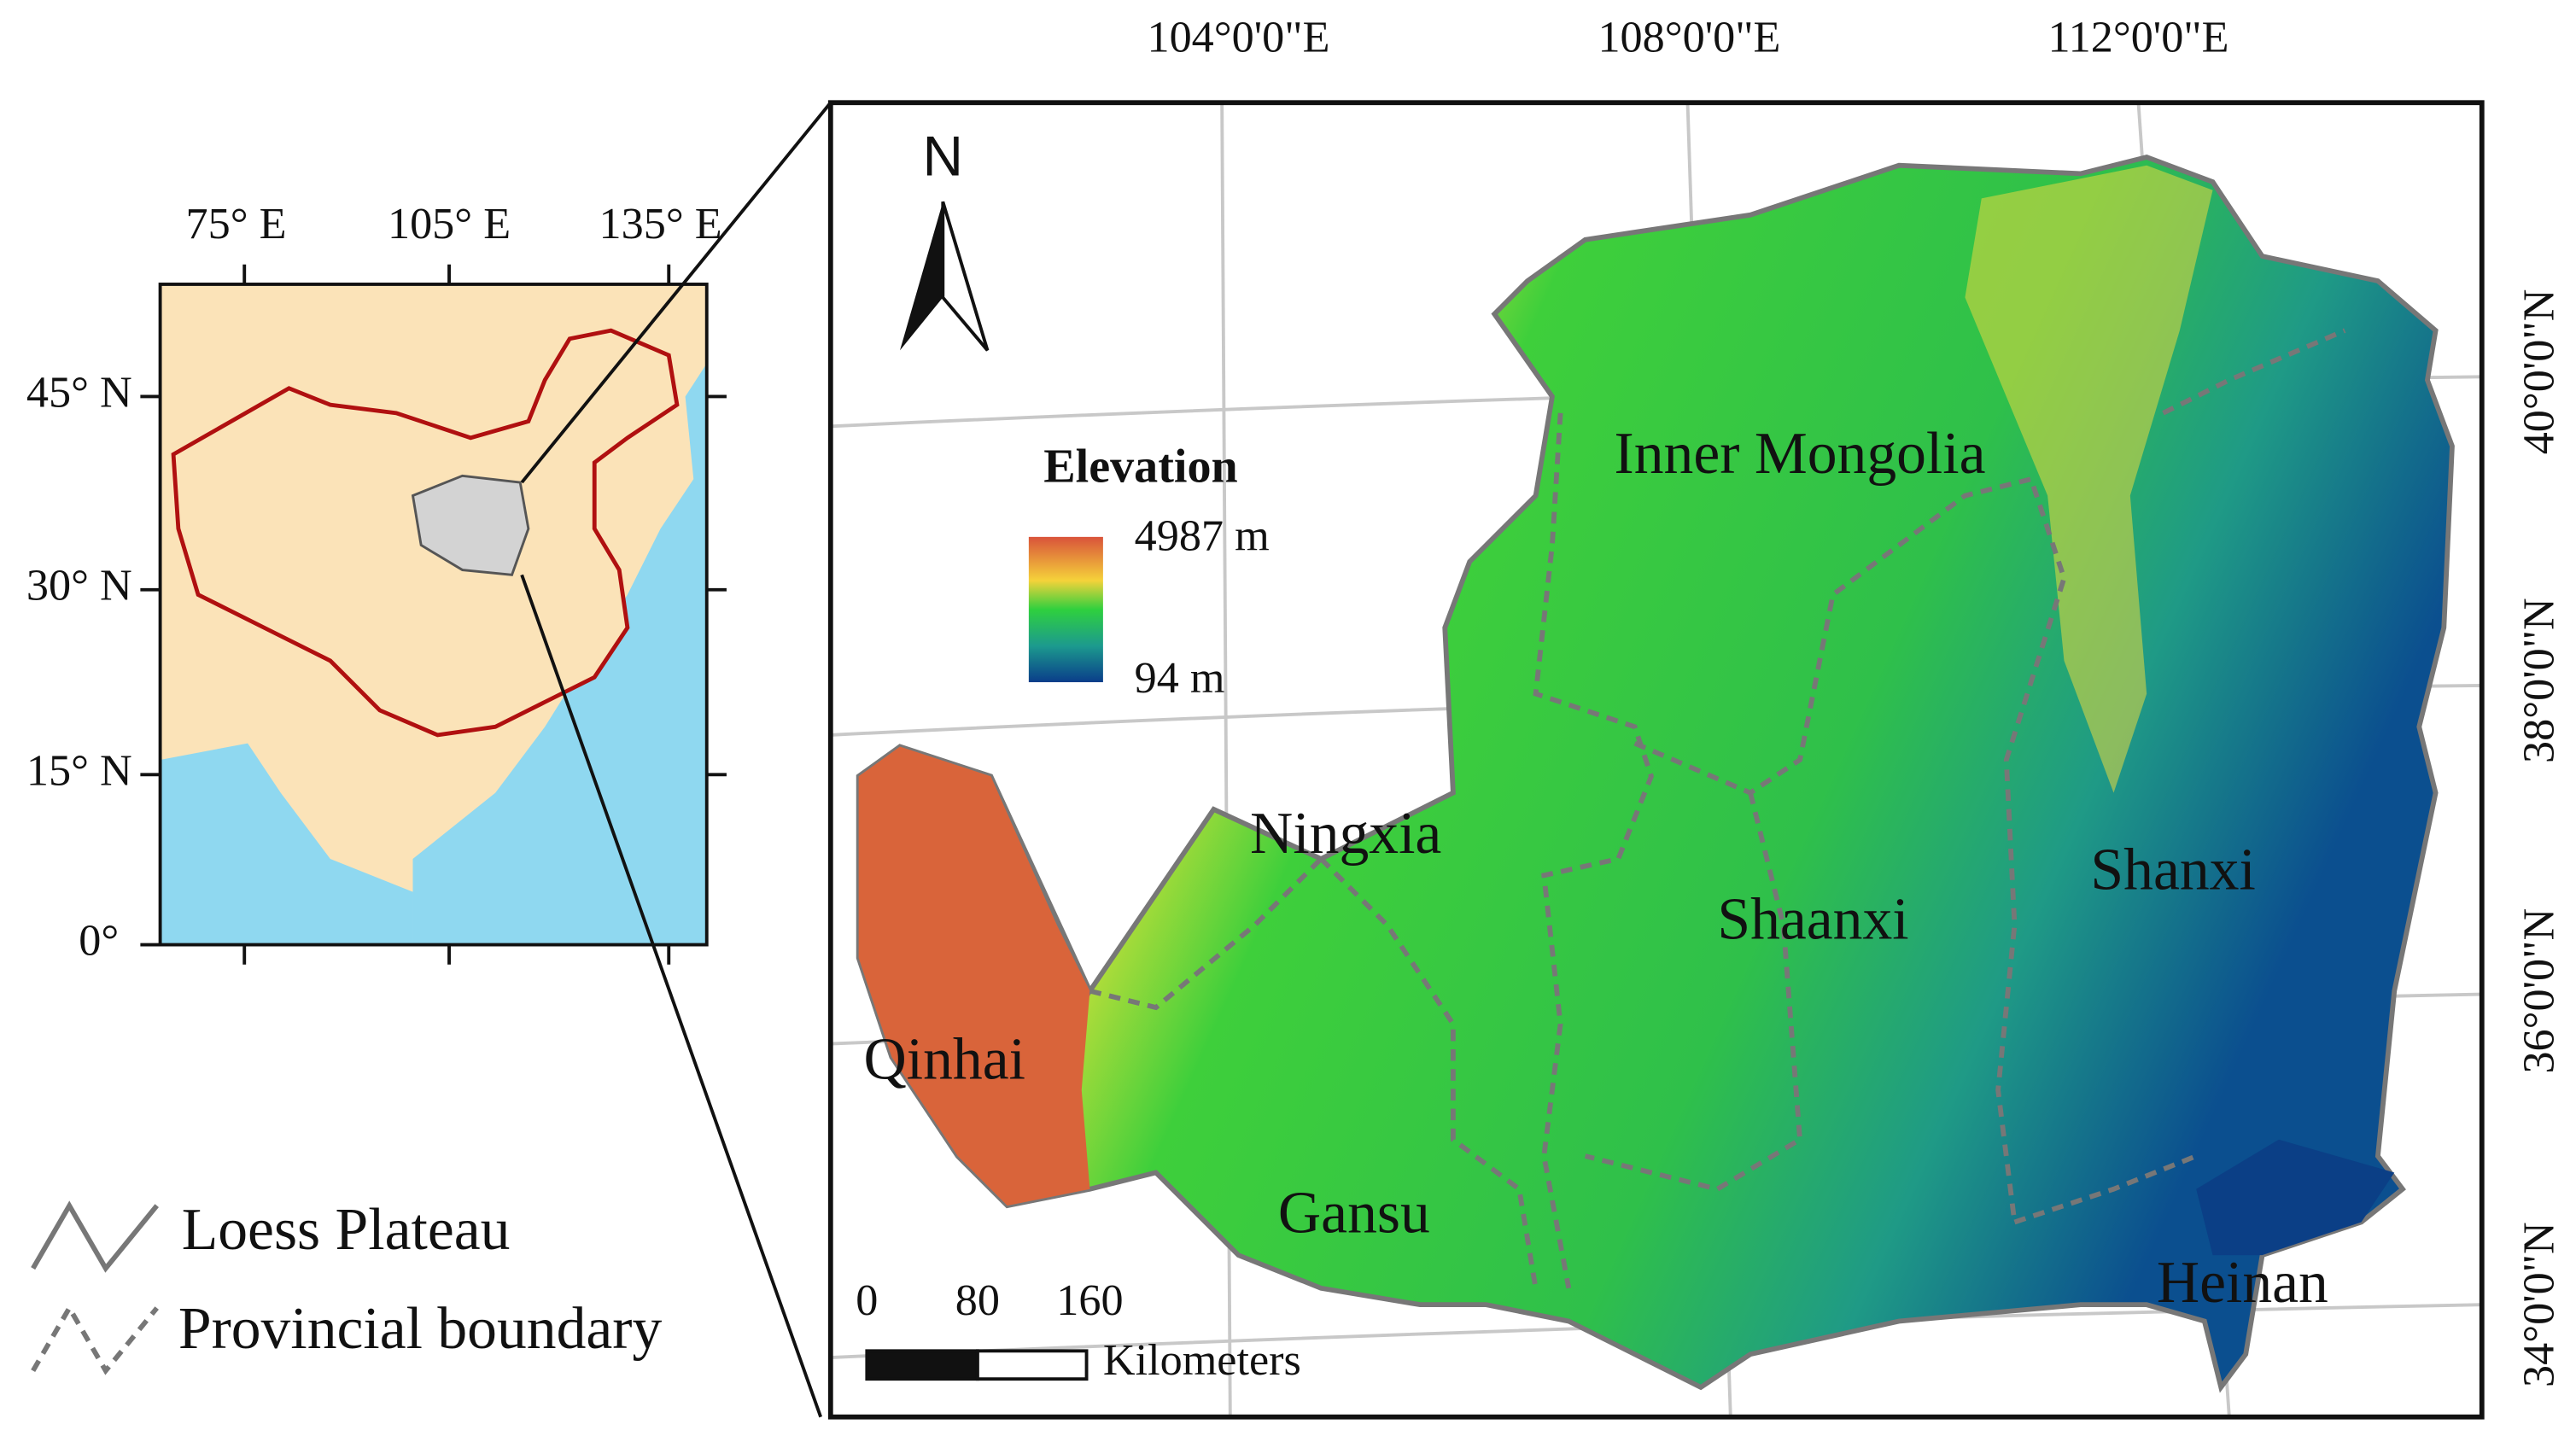 The width and height of the screenshot is (2576, 1442). What do you see at coordinates (1354, 1213) in the screenshot?
I see `region-label: Gansu` at bounding box center [1354, 1213].